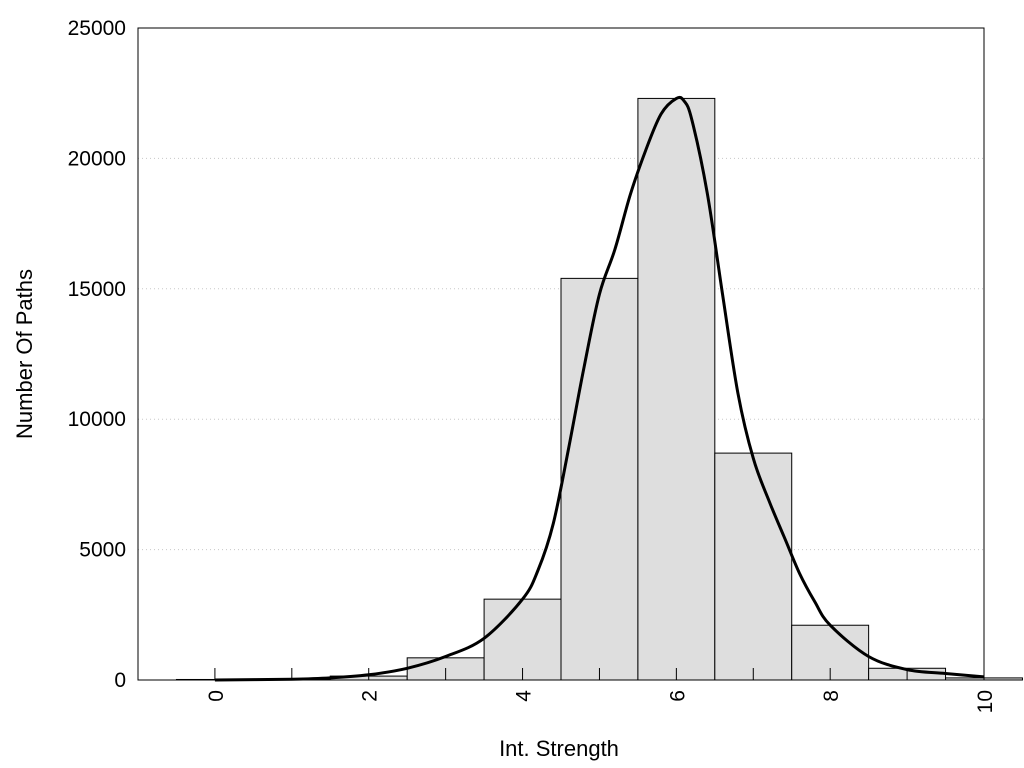 The width and height of the screenshot is (1024, 768). Describe the element at coordinates (216, 696) in the screenshot. I see `x-tick-label: 0` at that location.